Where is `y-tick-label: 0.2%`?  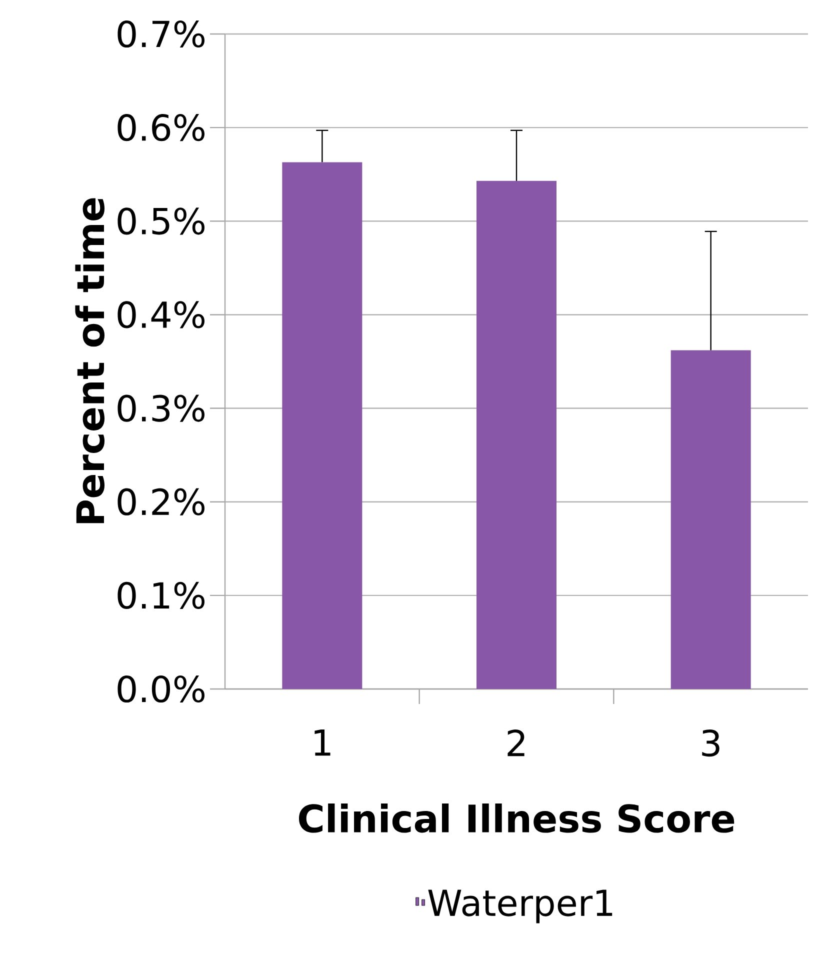
y-tick-label: 0.2% is located at coordinates (161, 502).